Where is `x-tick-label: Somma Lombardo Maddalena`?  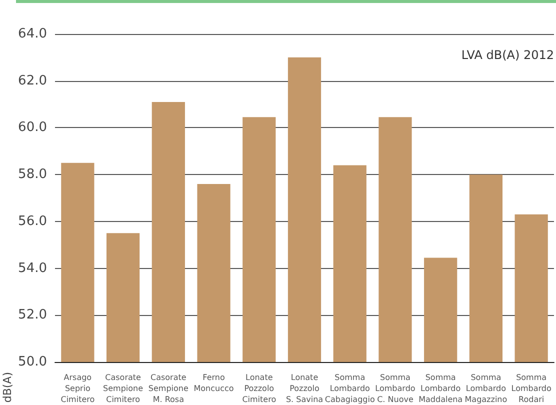 x-tick-label: Somma Lombardo Maddalena is located at coordinates (440, 388).